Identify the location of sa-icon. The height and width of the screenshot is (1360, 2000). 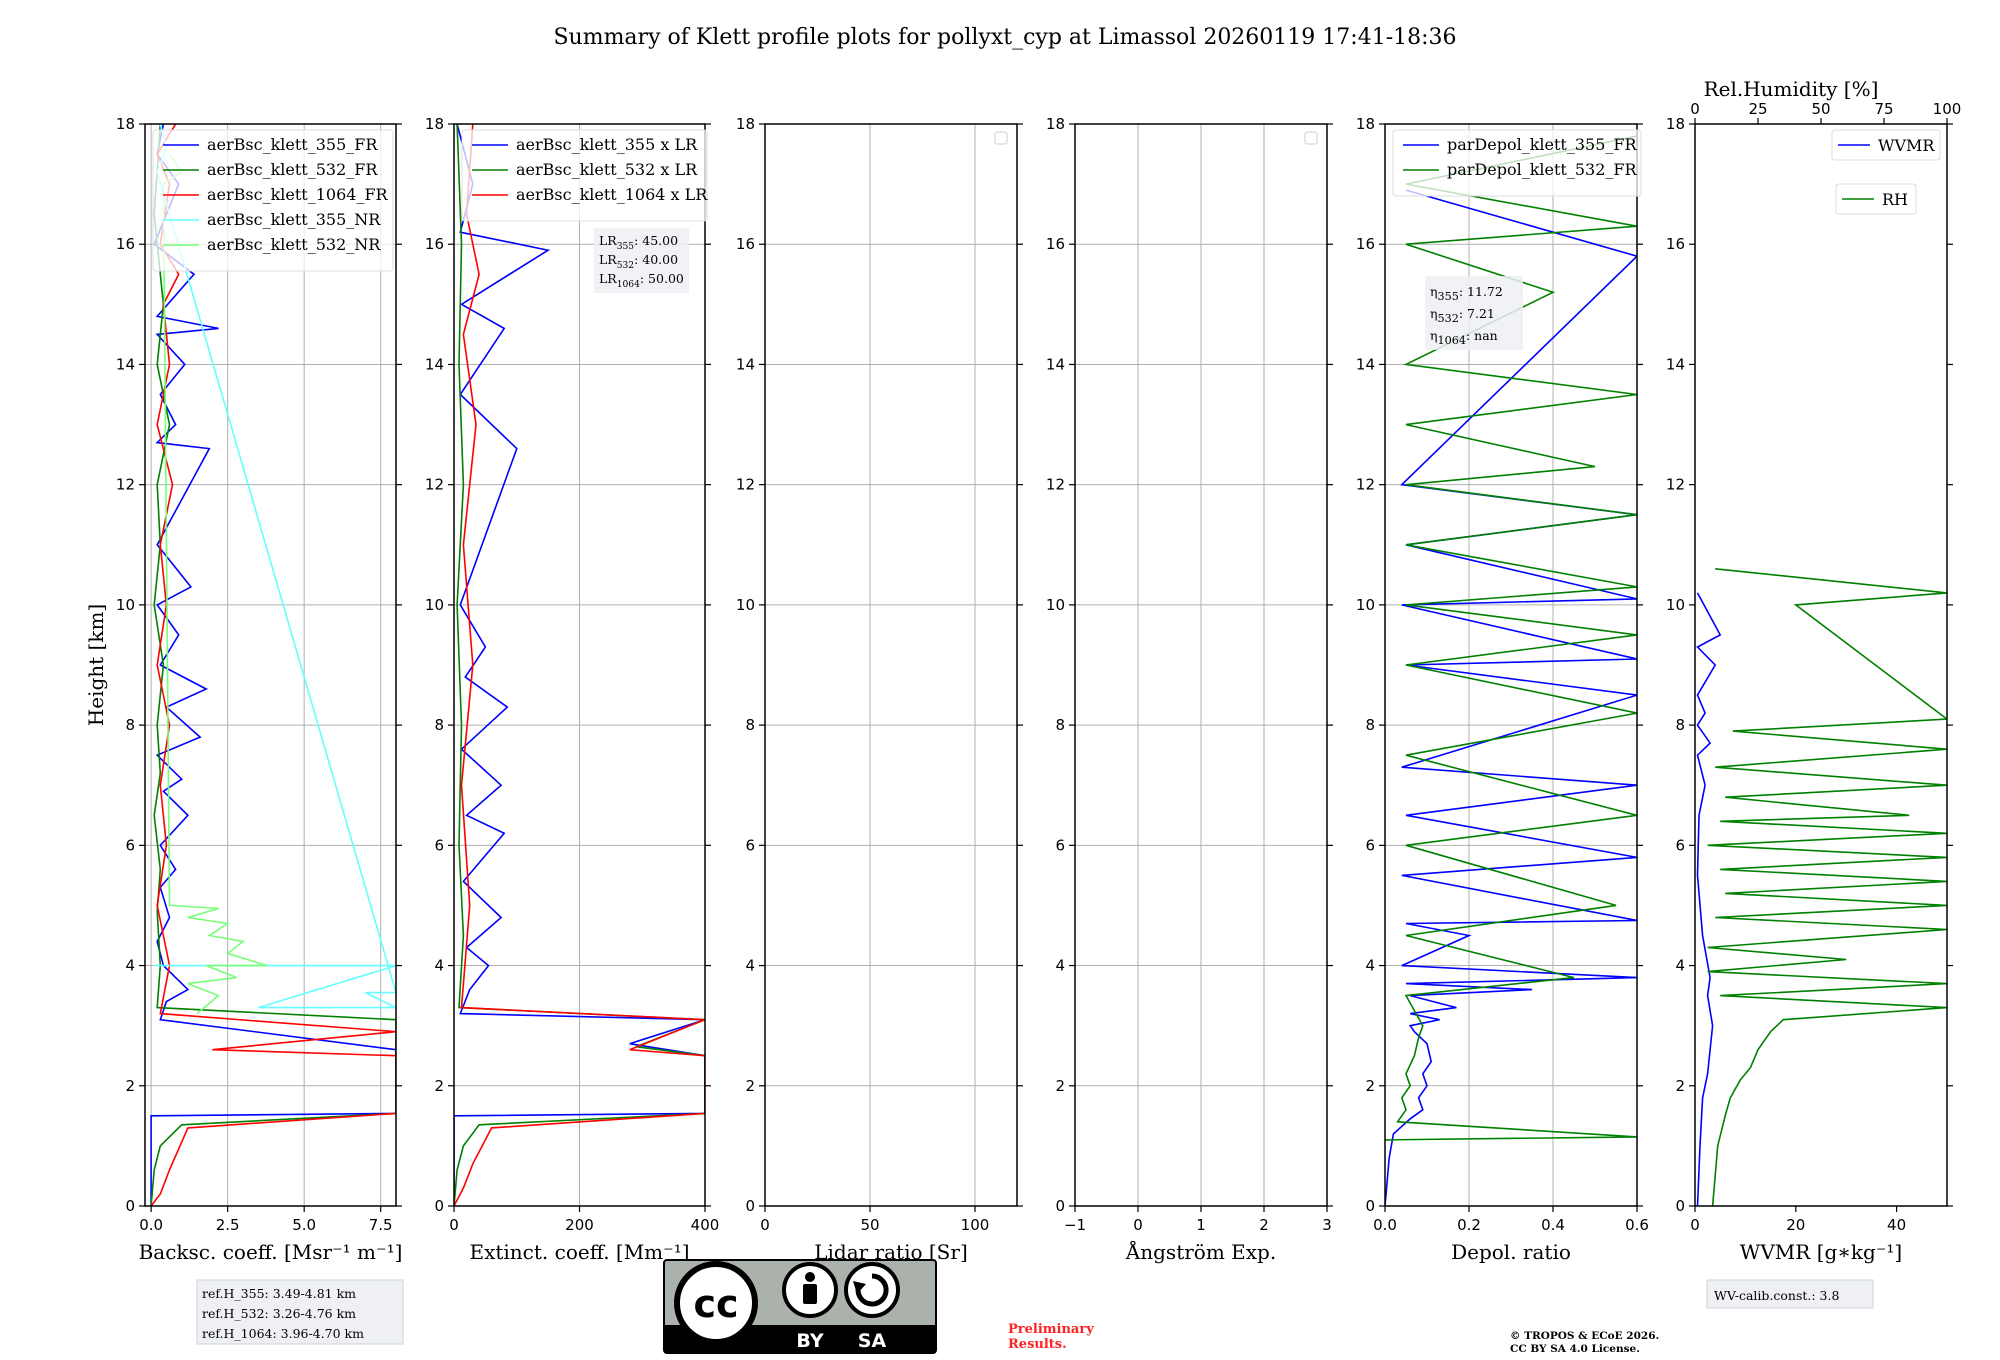
(872, 1290).